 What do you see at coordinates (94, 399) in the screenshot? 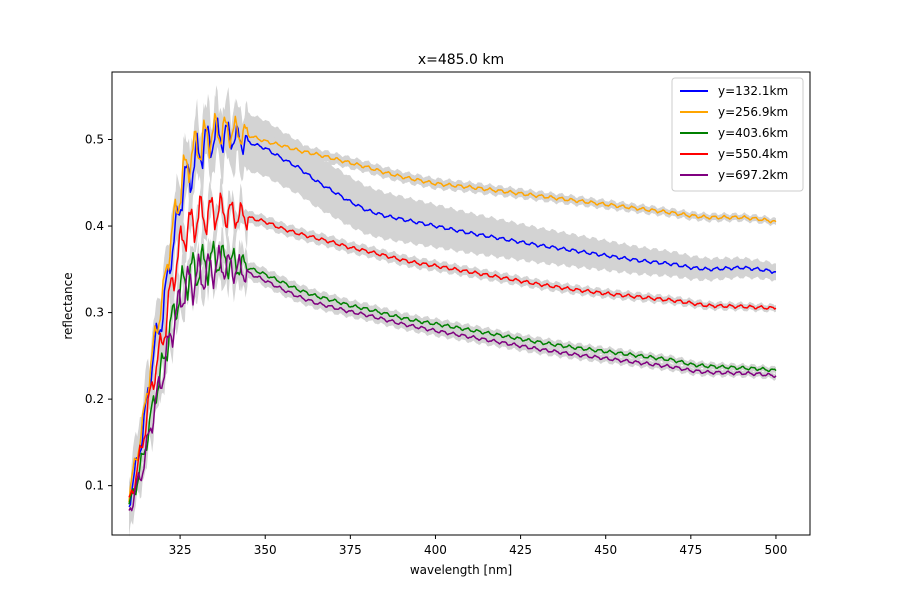
I see `y-tick-label: 0.2` at bounding box center [94, 399].